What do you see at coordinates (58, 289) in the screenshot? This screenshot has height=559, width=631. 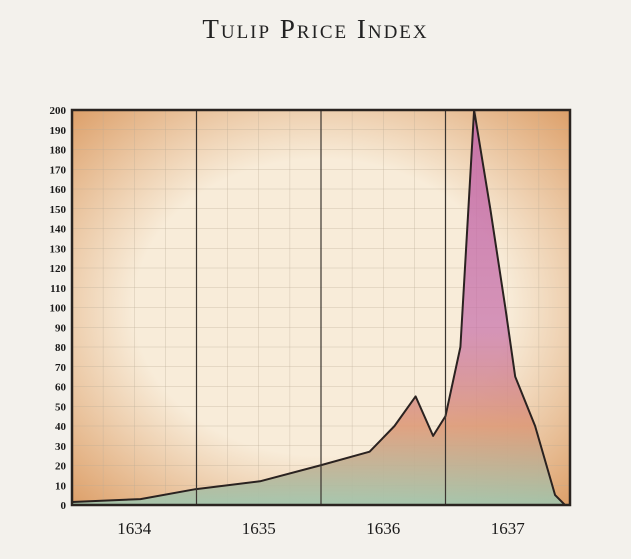 I see `y-tick-label: 110` at bounding box center [58, 289].